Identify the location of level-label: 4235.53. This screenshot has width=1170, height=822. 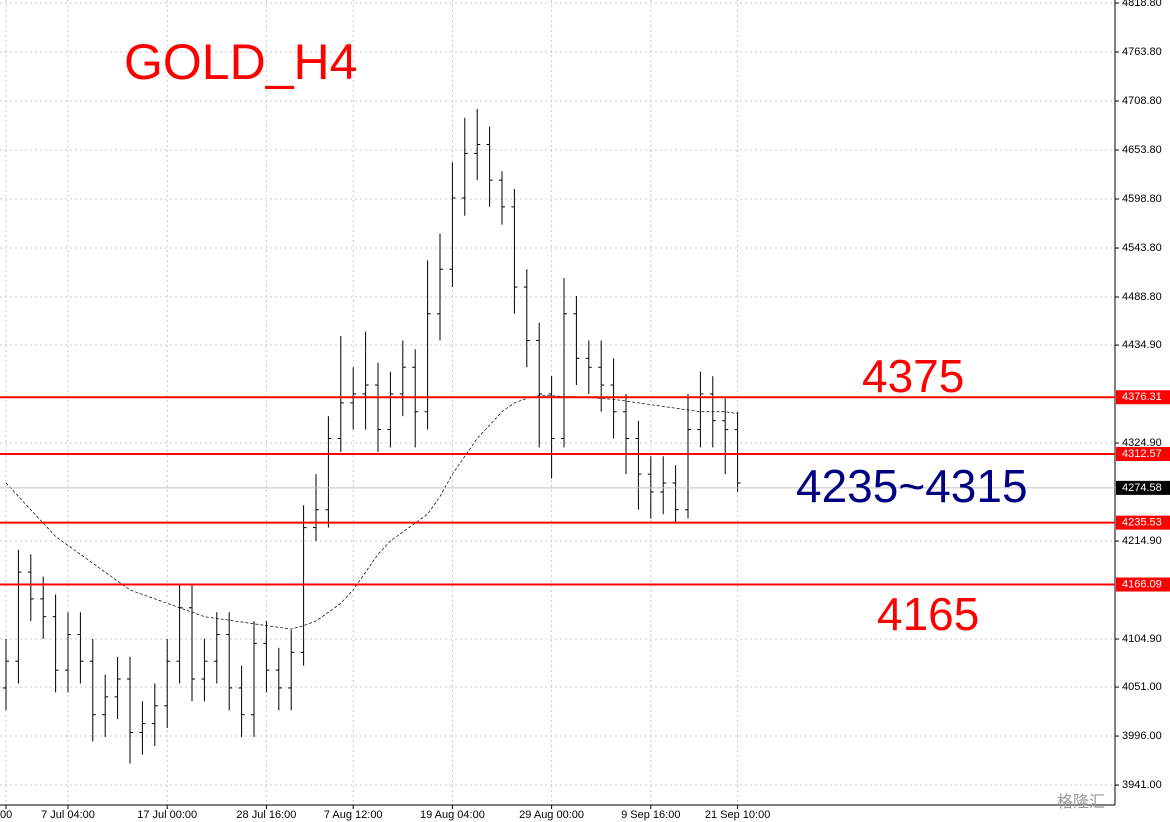
(1142, 523).